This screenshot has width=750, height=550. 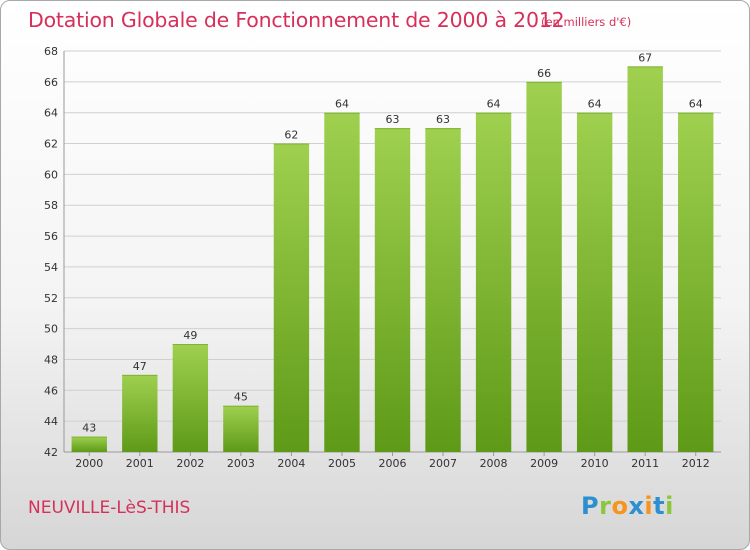 What do you see at coordinates (393, 463) in the screenshot?
I see `x-tick-label: 2006` at bounding box center [393, 463].